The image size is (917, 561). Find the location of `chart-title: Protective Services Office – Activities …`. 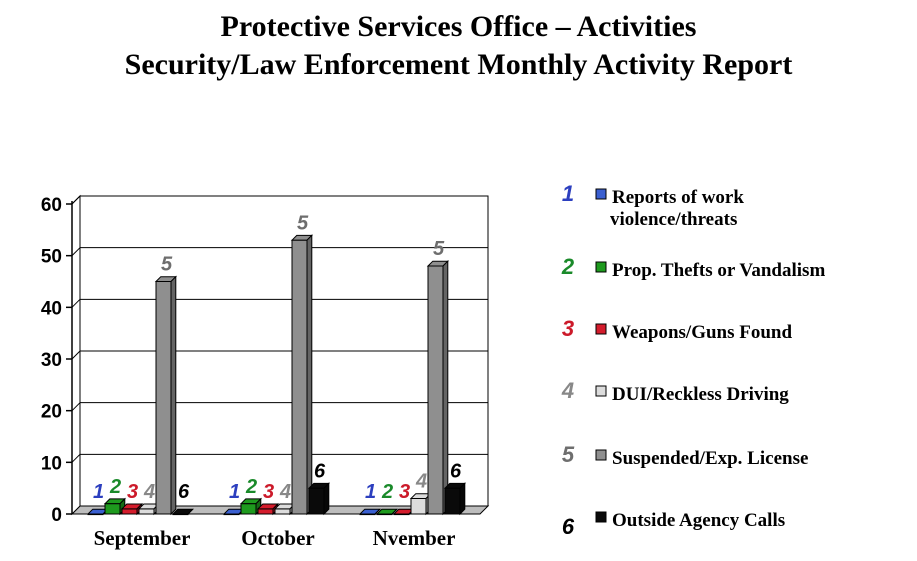

chart-title: Protective Services Office – Activities … is located at coordinates (458, 46).